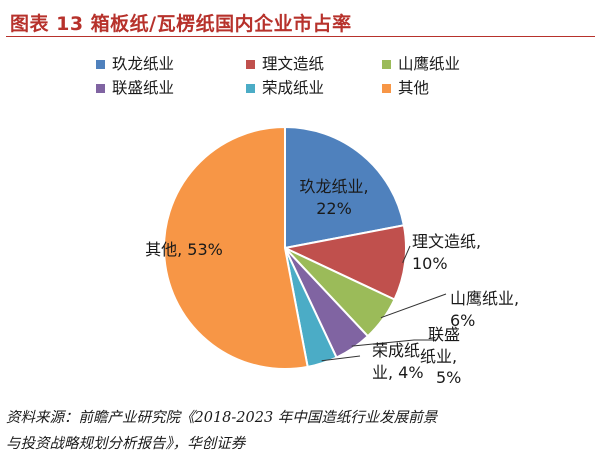 This screenshot has width=601, height=476. I want to click on source-note-line-1: 资料来源：前瞻产业研究院《2018-2023 年中国造纸行业发展前景, so click(222, 418).